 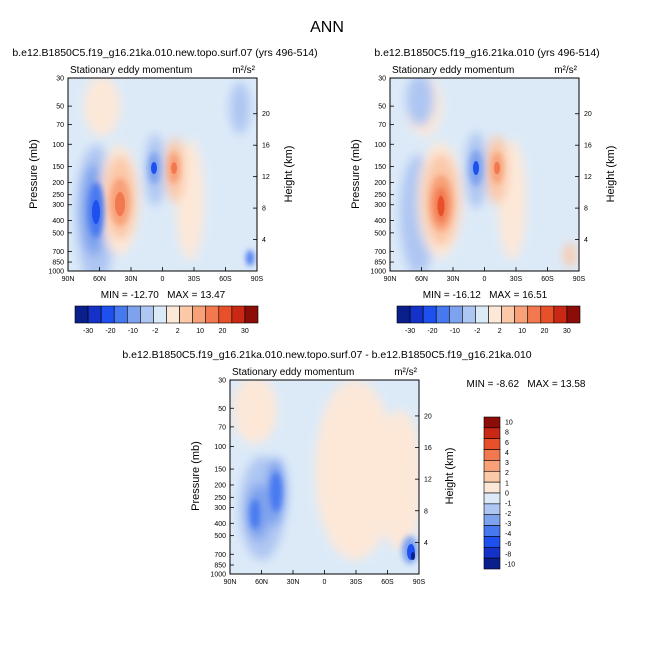 I want to click on y2-axis-label: Height (km), so click(x=611, y=174).